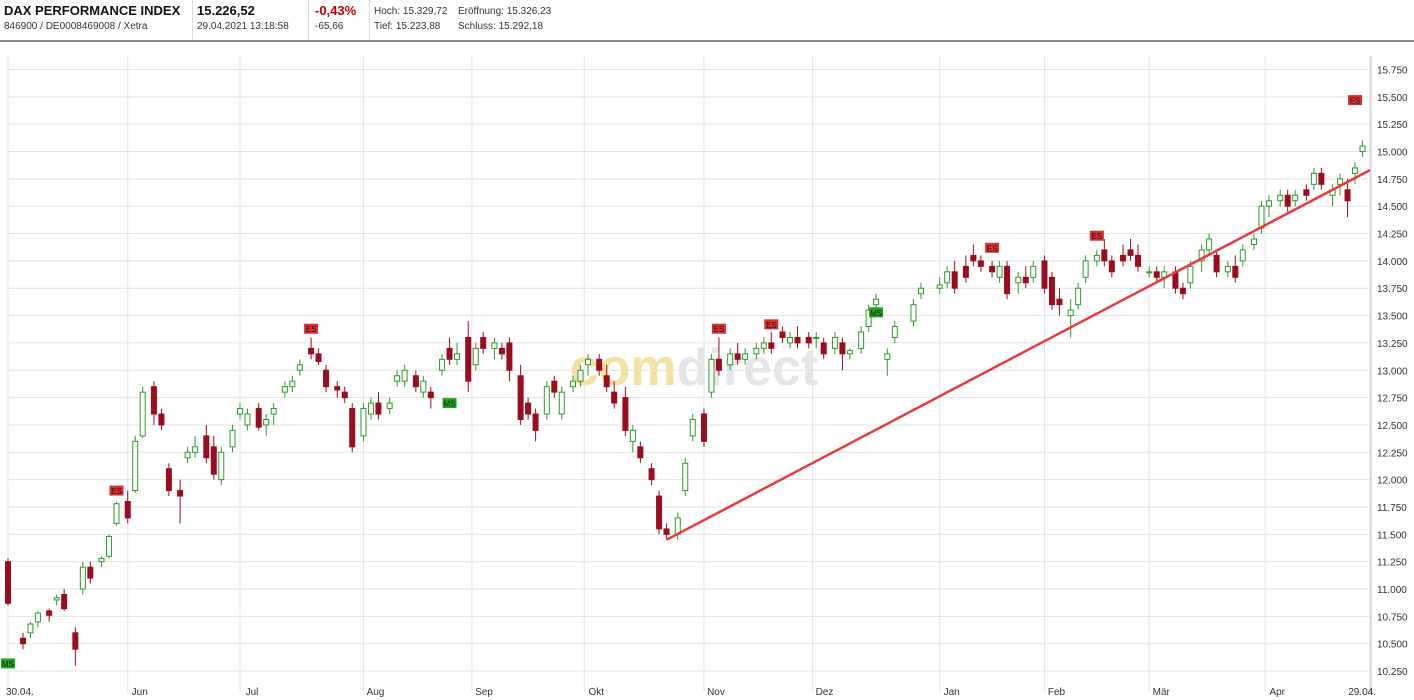 The height and width of the screenshot is (700, 1414). What do you see at coordinates (952, 692) in the screenshot?
I see `x-tick-label: Jan` at bounding box center [952, 692].